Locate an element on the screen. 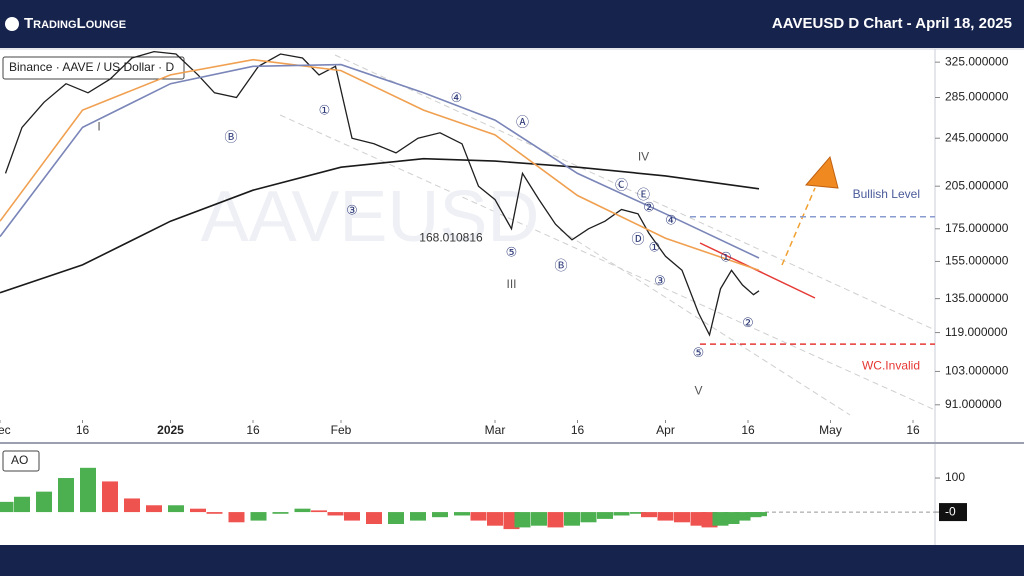  x-axis: Dec 16 2025 16 Feb Mar 16 Apr 16 May 16 is located at coordinates (460, 428).